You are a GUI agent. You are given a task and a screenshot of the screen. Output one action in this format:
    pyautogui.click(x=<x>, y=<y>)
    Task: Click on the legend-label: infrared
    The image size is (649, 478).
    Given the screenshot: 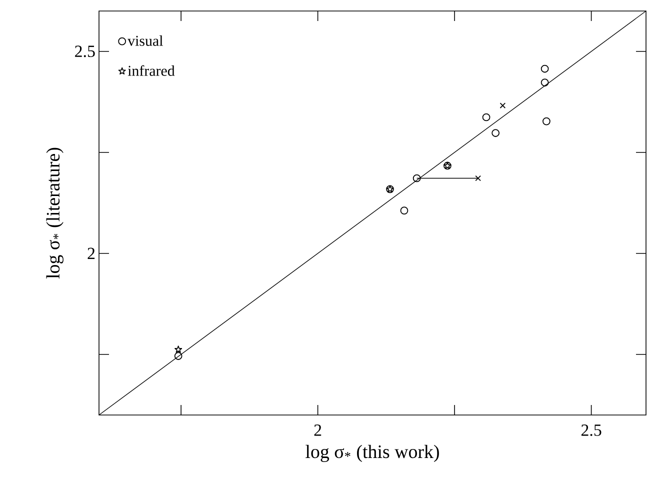 What is the action you would take?
    pyautogui.click(x=151, y=70)
    